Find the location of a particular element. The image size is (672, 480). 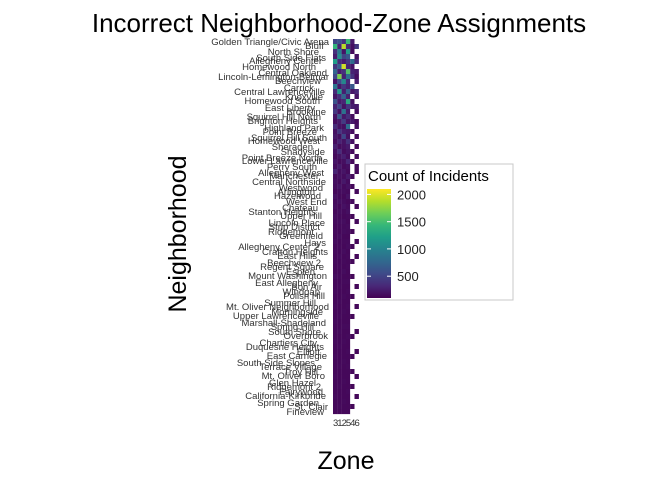

y-tick-label: Bon Air is located at coordinates (306, 287).